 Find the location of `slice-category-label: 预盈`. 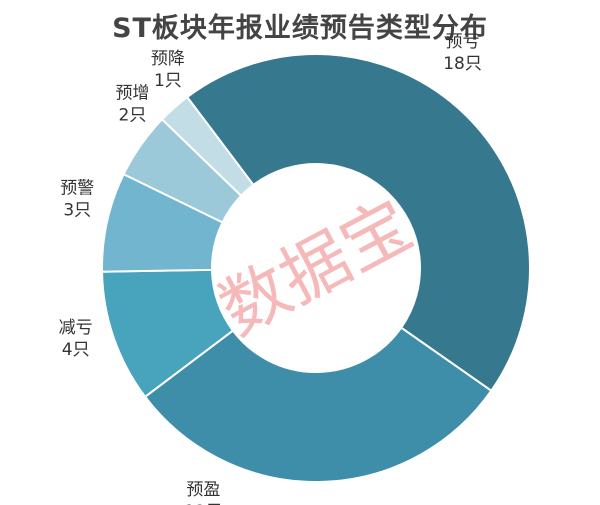

slice-category-label: 预盈 is located at coordinates (203, 490).